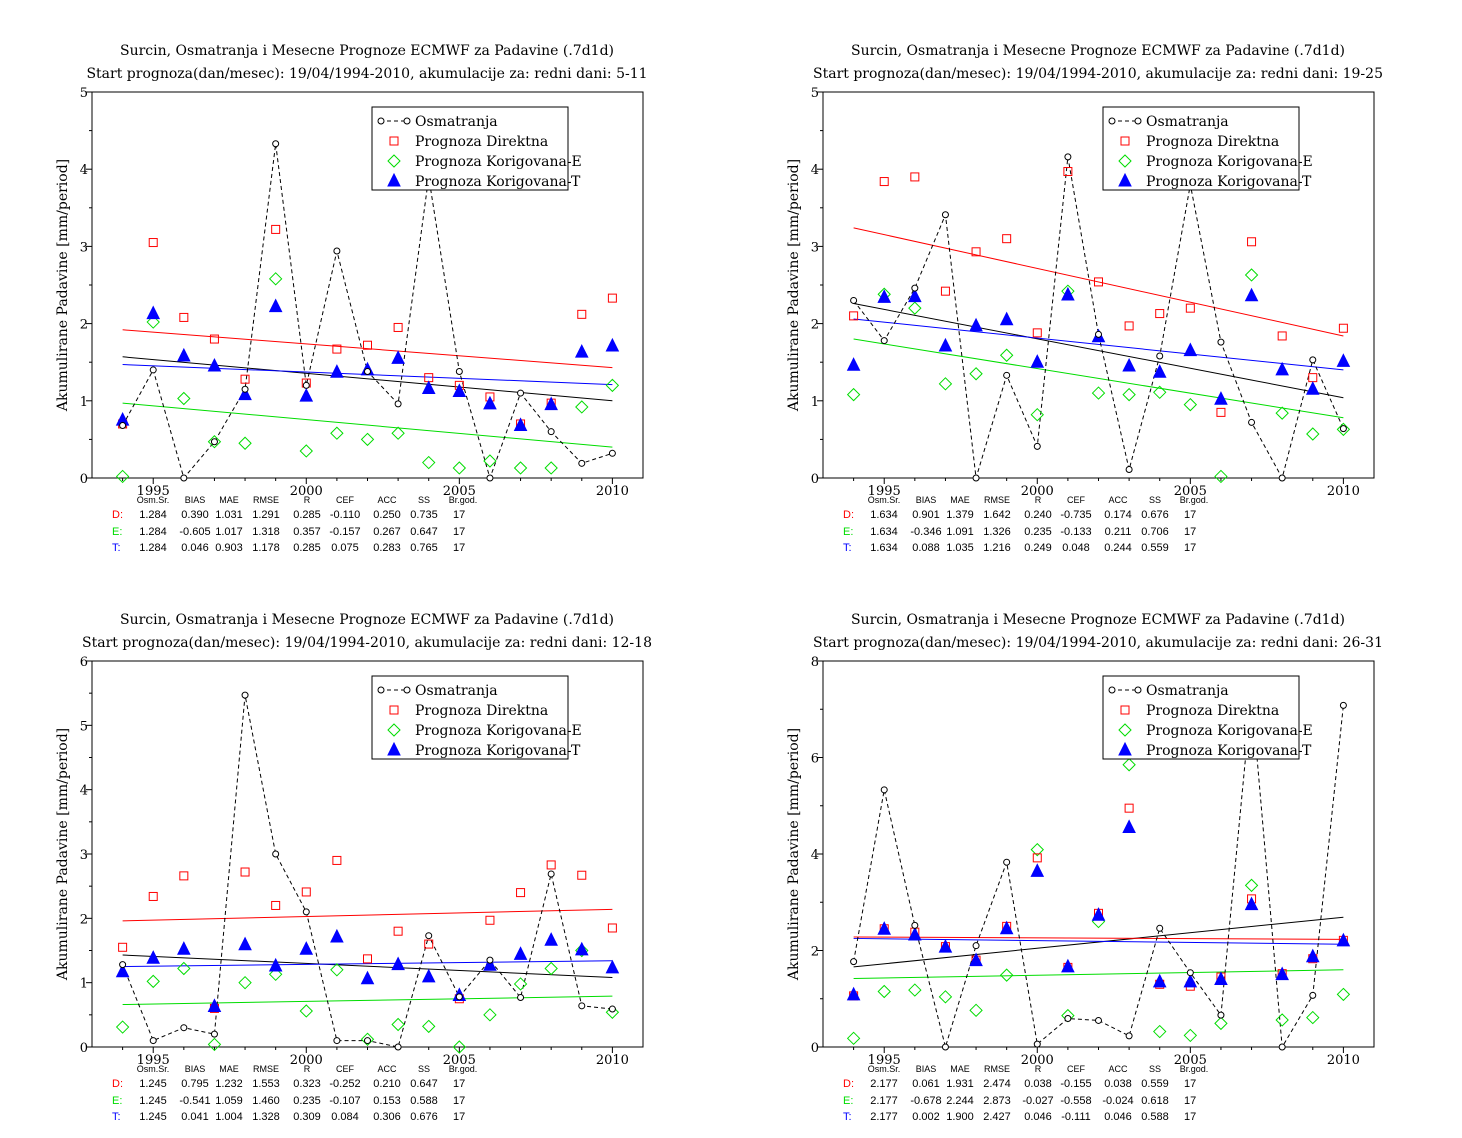 The width and height of the screenshot is (1462, 1138). I want to click on legend-marker-korigovana-e, so click(1125, 161).